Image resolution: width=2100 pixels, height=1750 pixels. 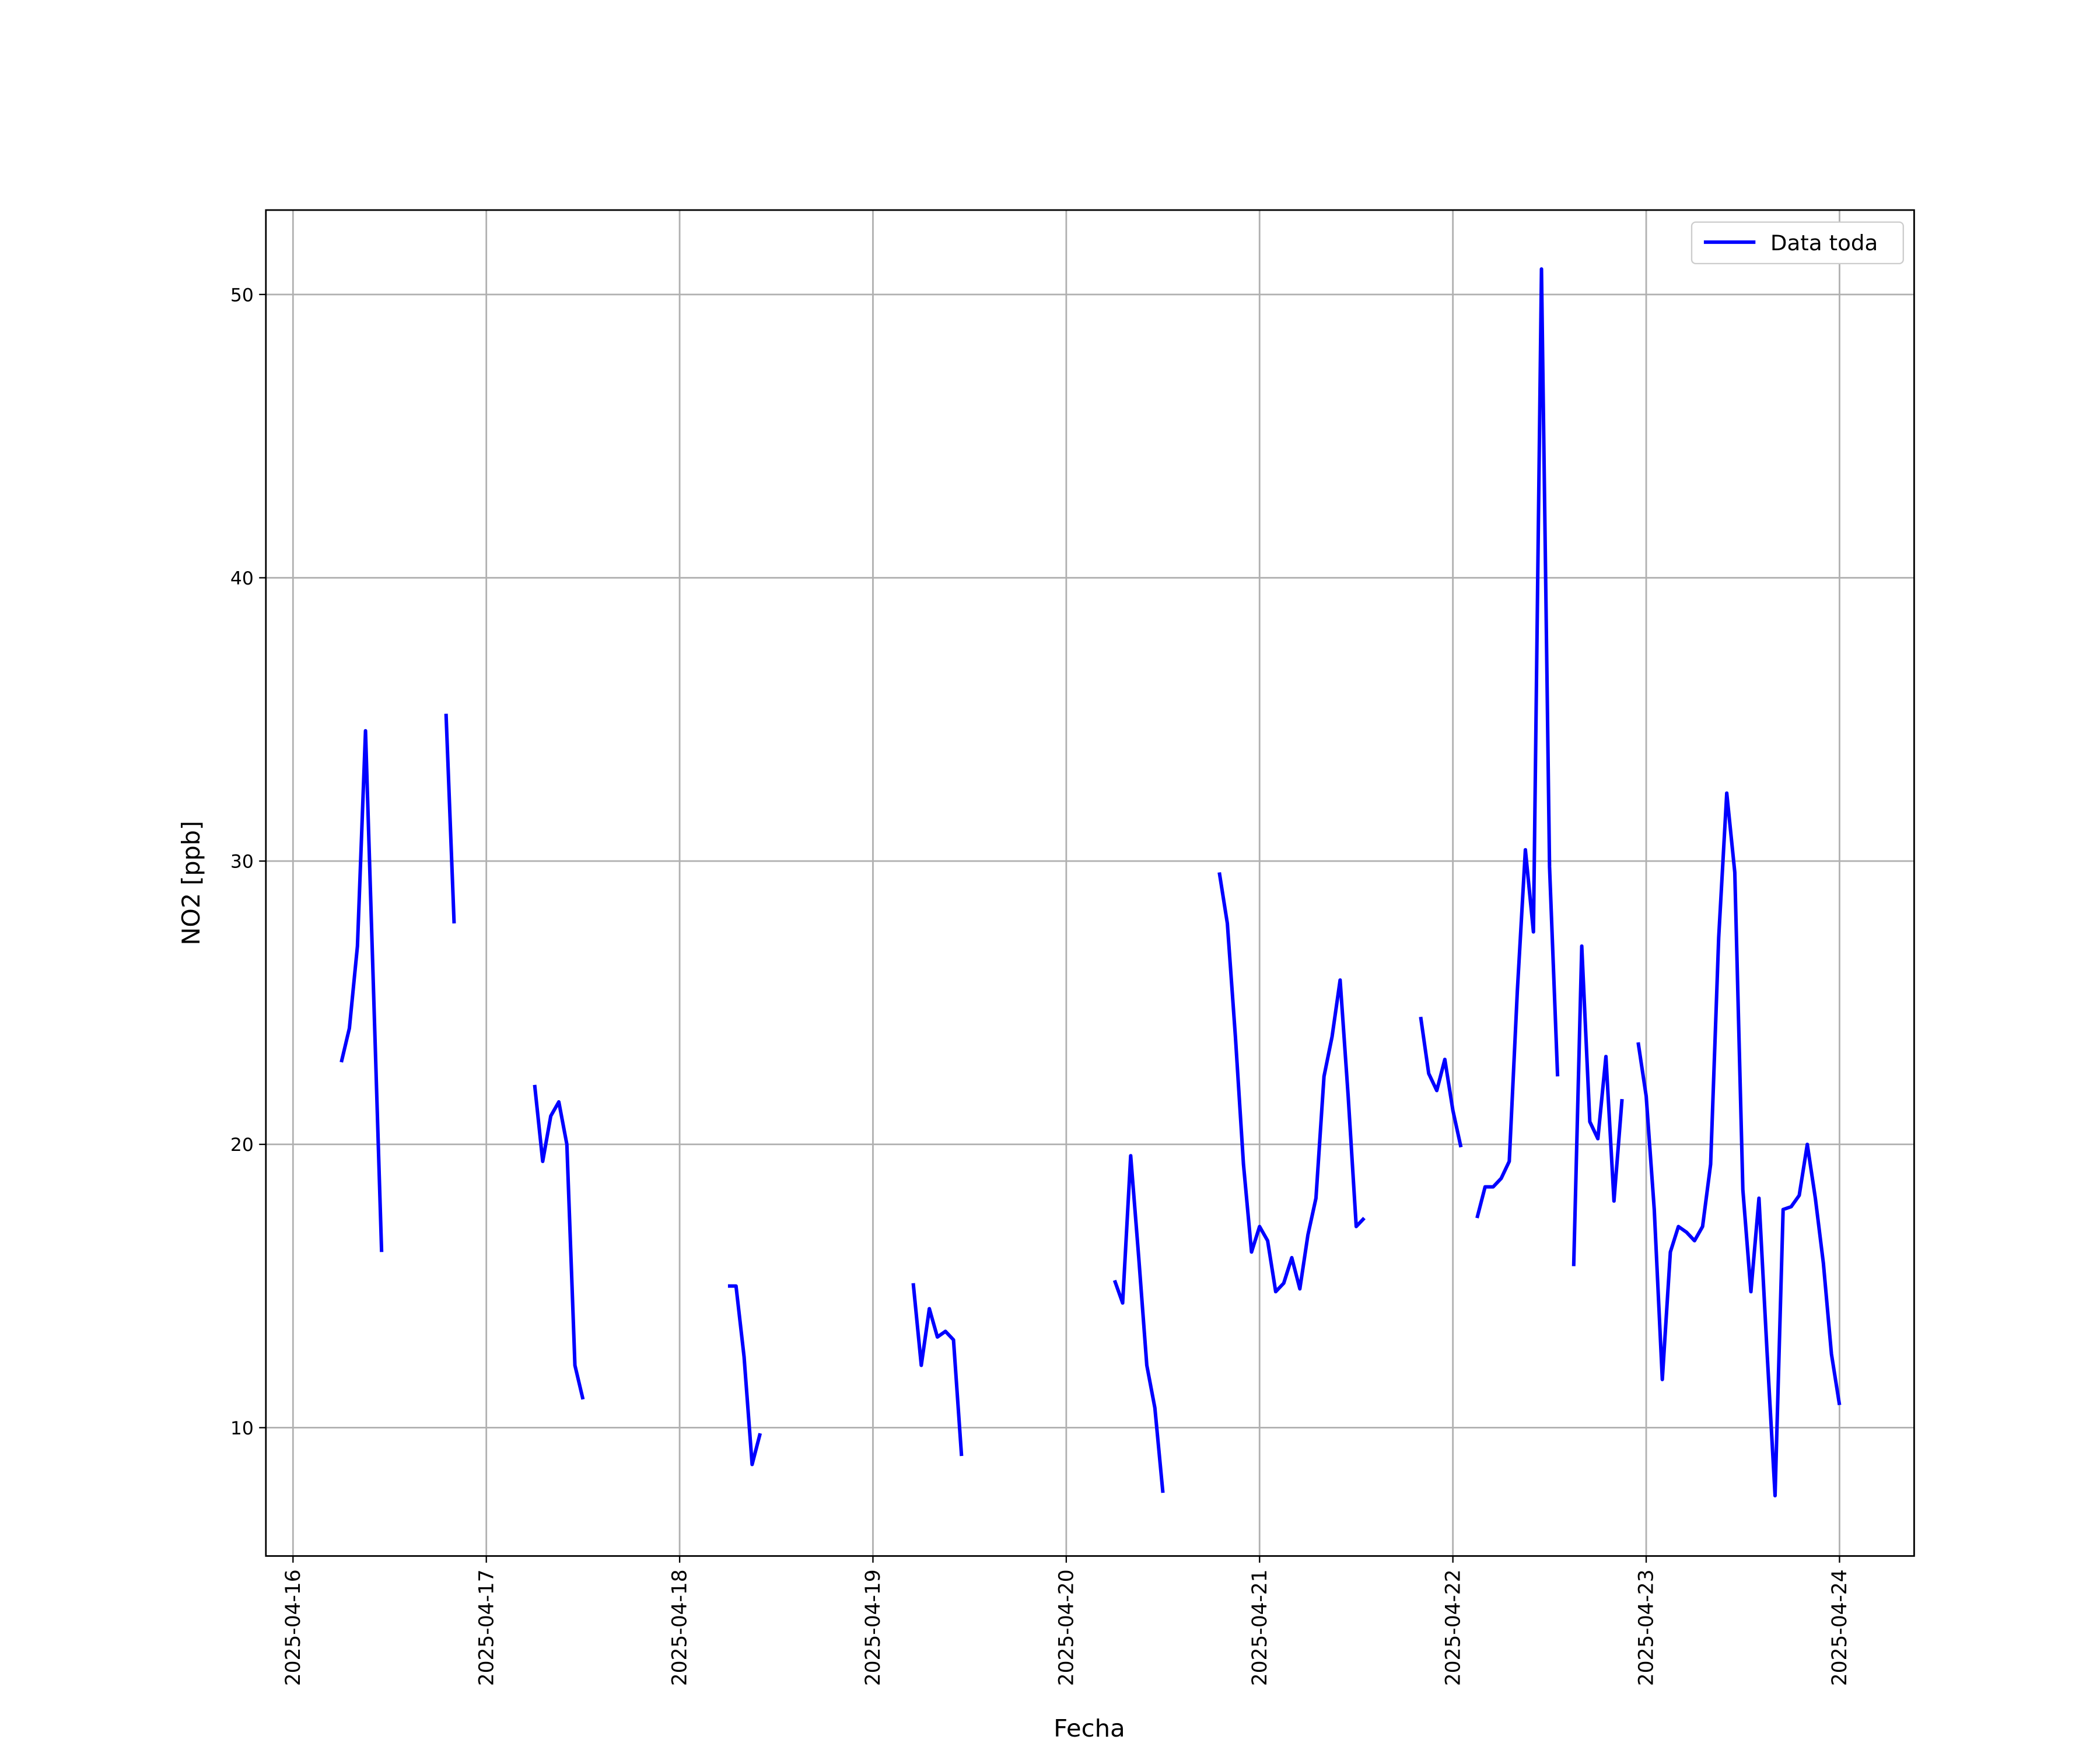 What do you see at coordinates (1646, 1627) in the screenshot?
I see `x-tick-label: 2025-04-23` at bounding box center [1646, 1627].